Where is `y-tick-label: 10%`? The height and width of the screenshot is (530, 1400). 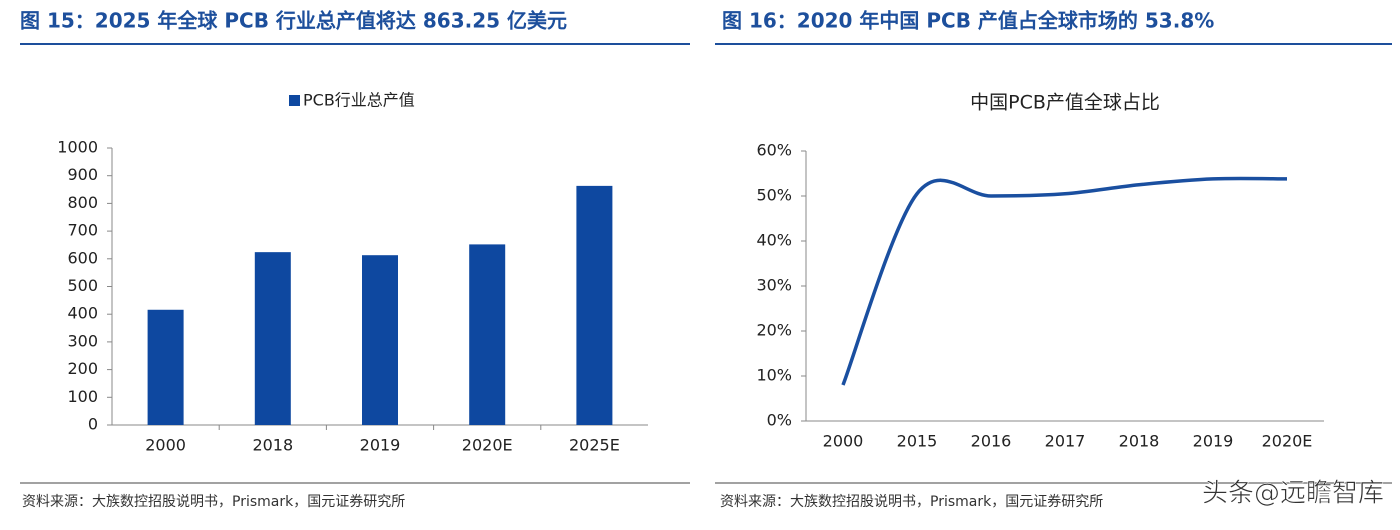
y-tick-label: 10% is located at coordinates (774, 375).